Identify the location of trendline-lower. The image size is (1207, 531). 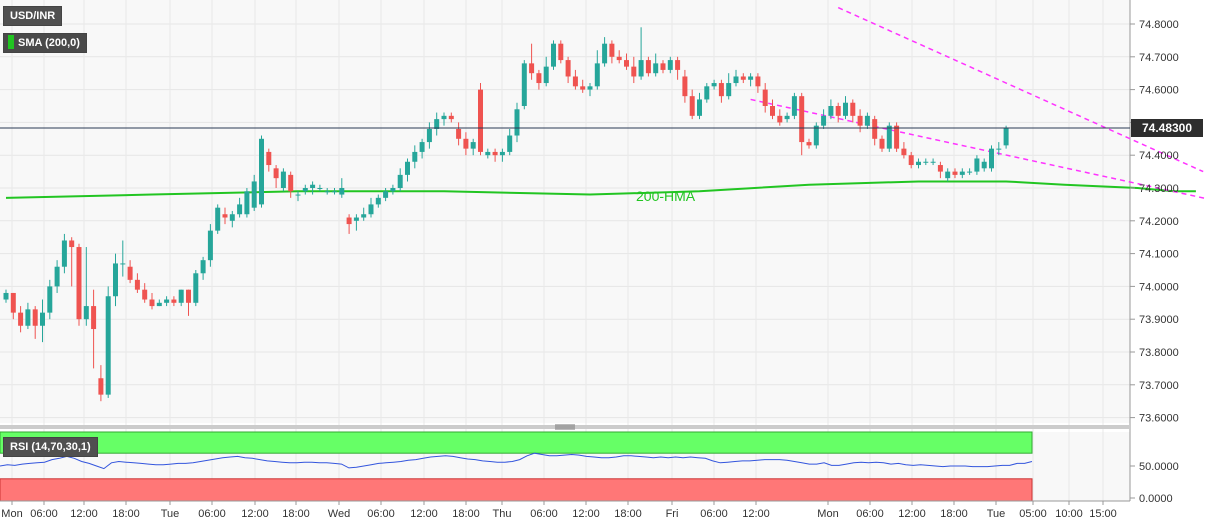
(978, 149).